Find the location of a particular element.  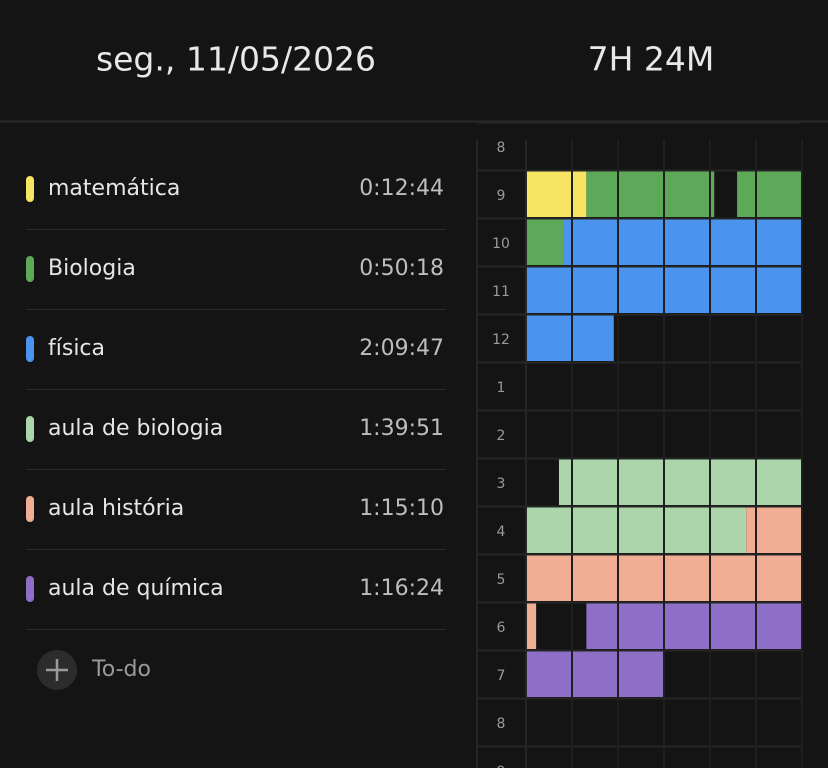

hour-label: 5 is located at coordinates (501, 580).